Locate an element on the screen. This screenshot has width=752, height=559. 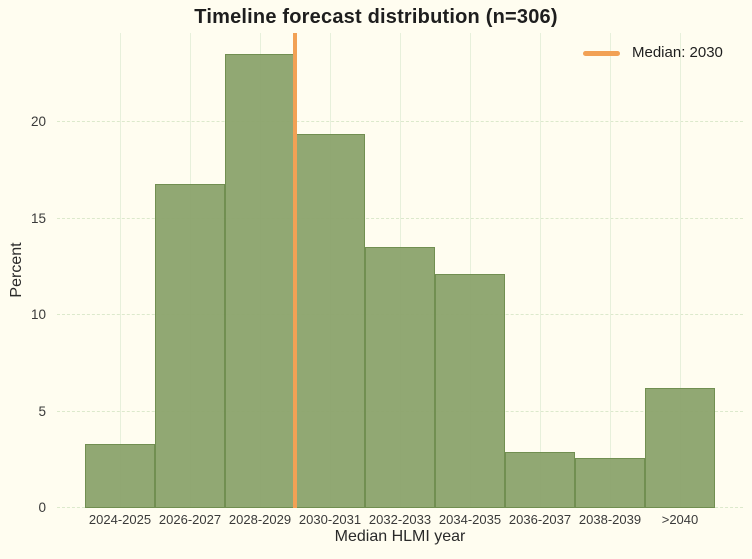
y-tick-label-0: 0 is located at coordinates (42, 507).